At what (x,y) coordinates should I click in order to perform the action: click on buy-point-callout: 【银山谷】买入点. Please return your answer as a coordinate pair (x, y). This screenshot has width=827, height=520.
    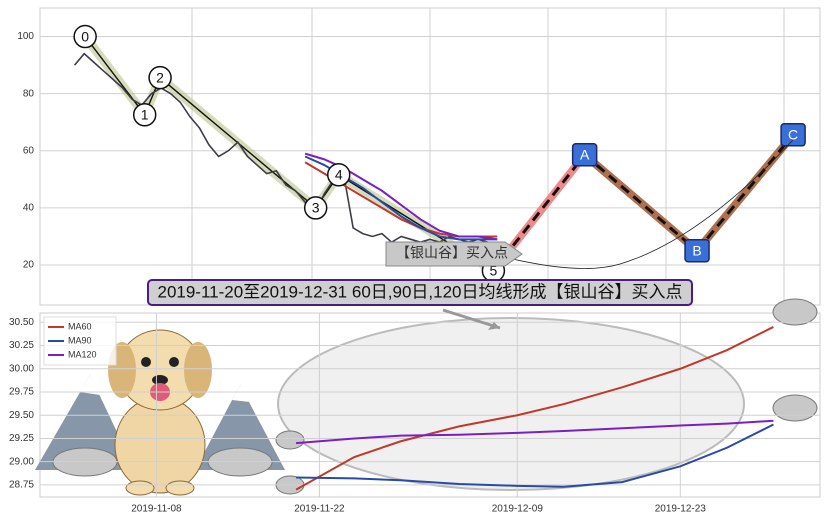
    Looking at the image, I should click on (454, 254).